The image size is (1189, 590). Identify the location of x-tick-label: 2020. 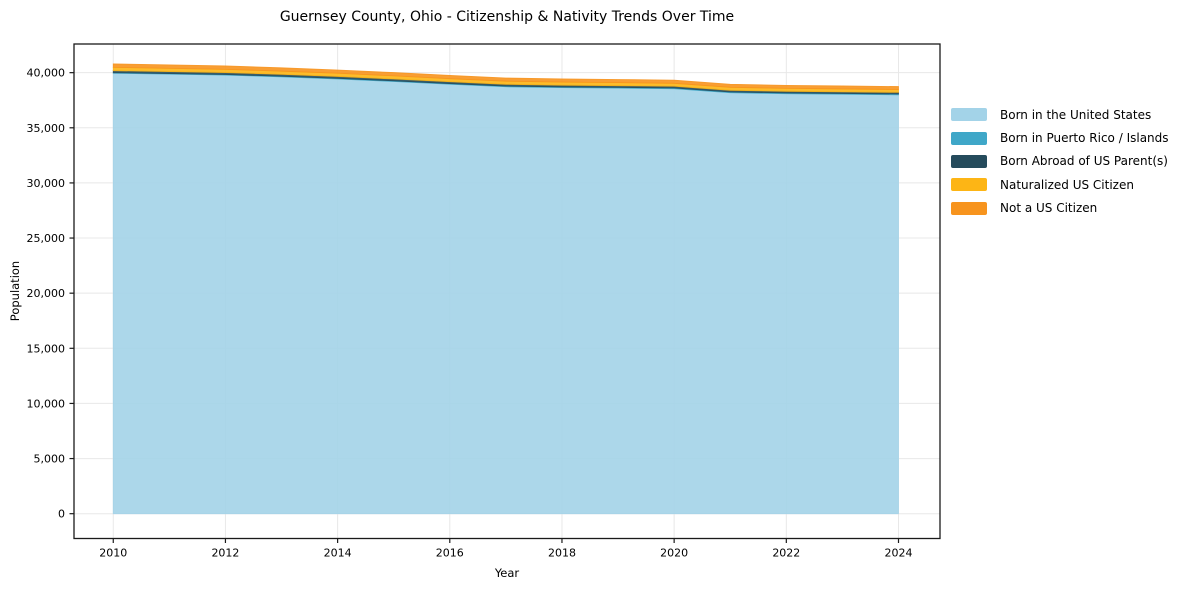
(674, 553).